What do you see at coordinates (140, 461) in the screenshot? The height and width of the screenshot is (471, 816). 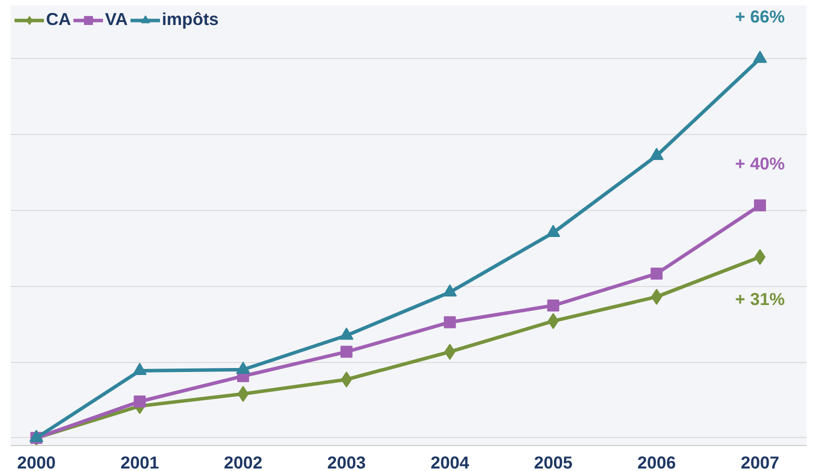 I see `x-tick-label: 2001` at bounding box center [140, 461].